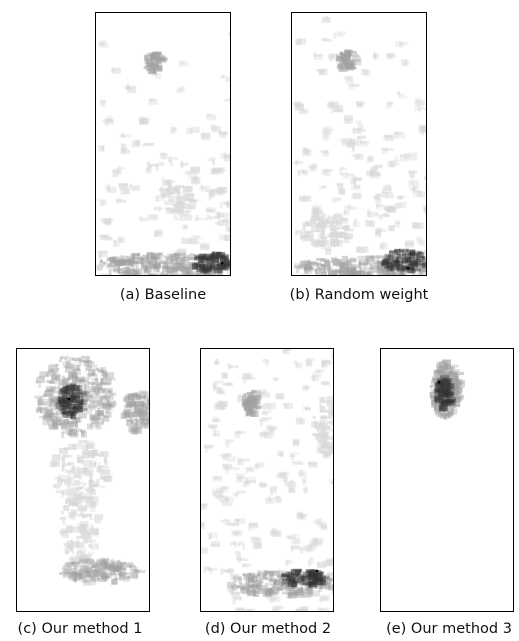 The width and height of the screenshot is (519, 641). Describe the element at coordinates (359, 295) in the screenshot. I see `caption-b: (b) Random weight` at that location.